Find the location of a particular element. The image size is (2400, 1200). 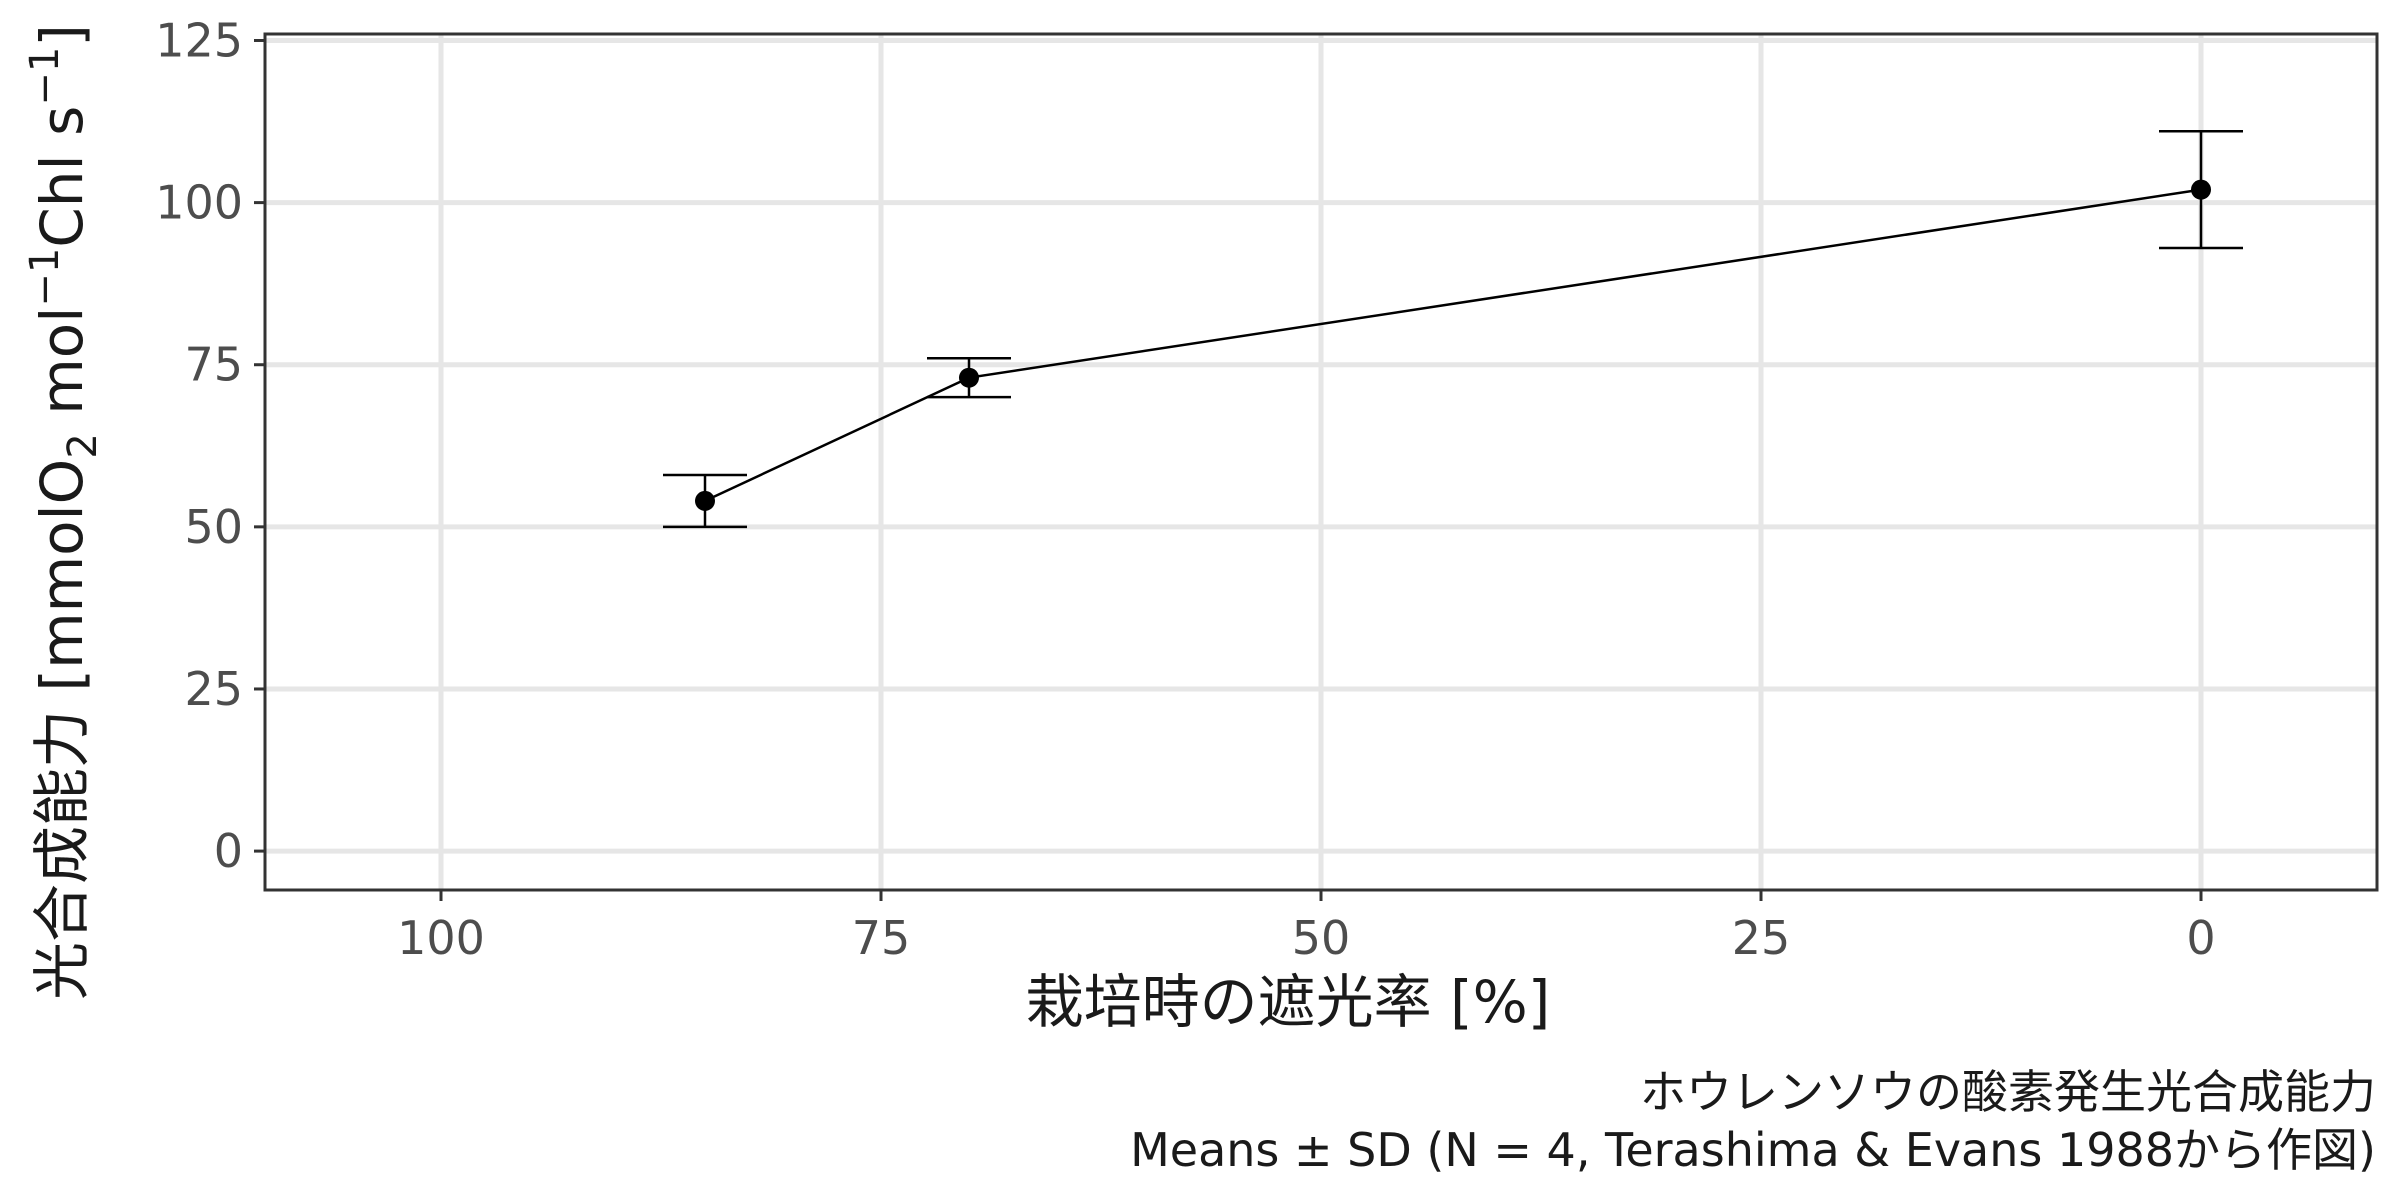

y-tick-label: 75 is located at coordinates (213, 365).